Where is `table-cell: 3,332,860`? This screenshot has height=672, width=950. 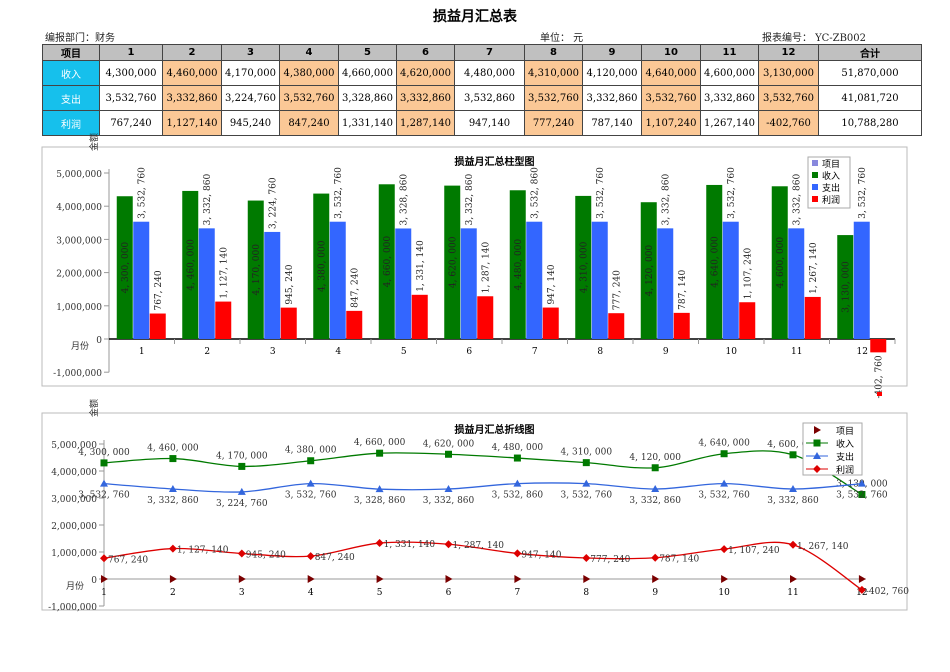
table-cell: 3,332,860 is located at coordinates (192, 98).